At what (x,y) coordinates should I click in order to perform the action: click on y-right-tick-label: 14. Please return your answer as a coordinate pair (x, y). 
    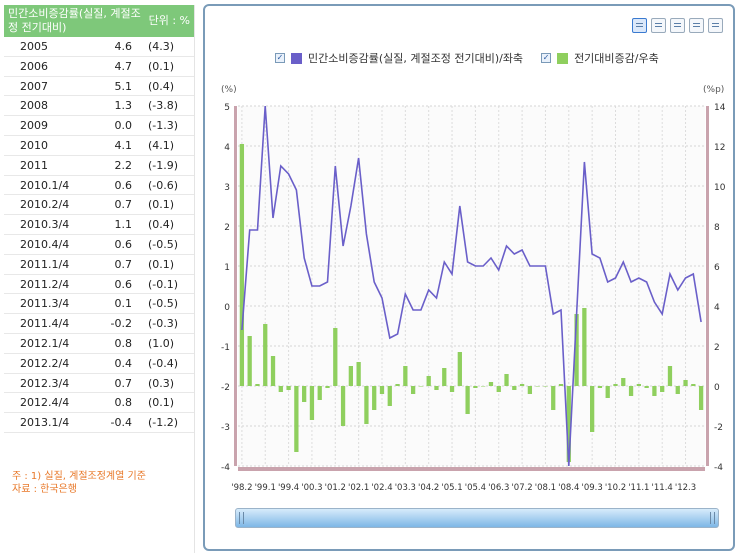
    Looking at the image, I should click on (720, 108).